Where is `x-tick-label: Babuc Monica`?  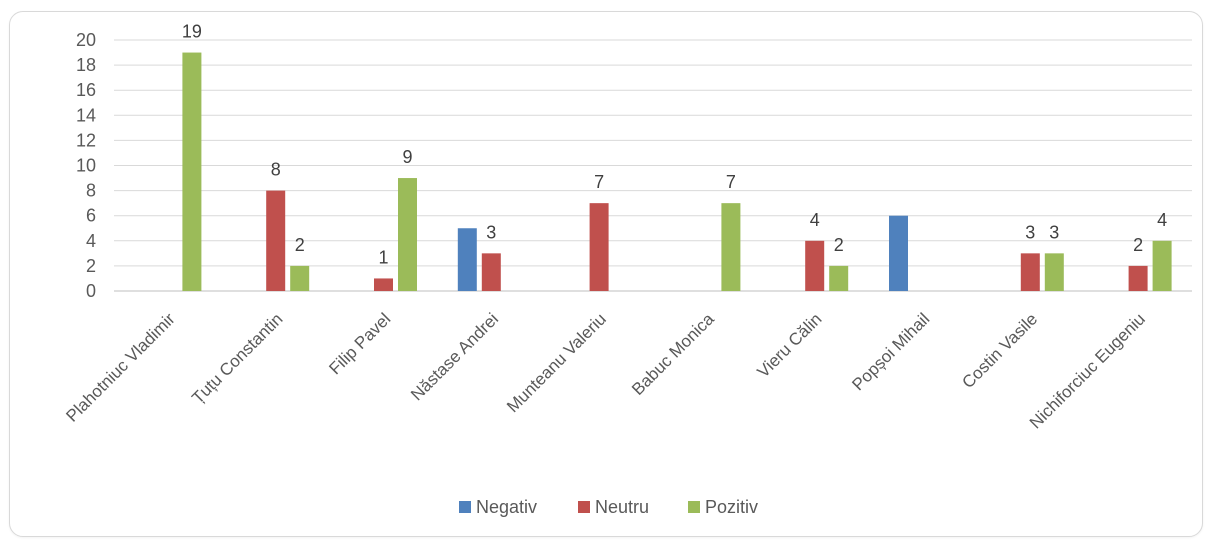 x-tick-label: Babuc Monica is located at coordinates (673, 354).